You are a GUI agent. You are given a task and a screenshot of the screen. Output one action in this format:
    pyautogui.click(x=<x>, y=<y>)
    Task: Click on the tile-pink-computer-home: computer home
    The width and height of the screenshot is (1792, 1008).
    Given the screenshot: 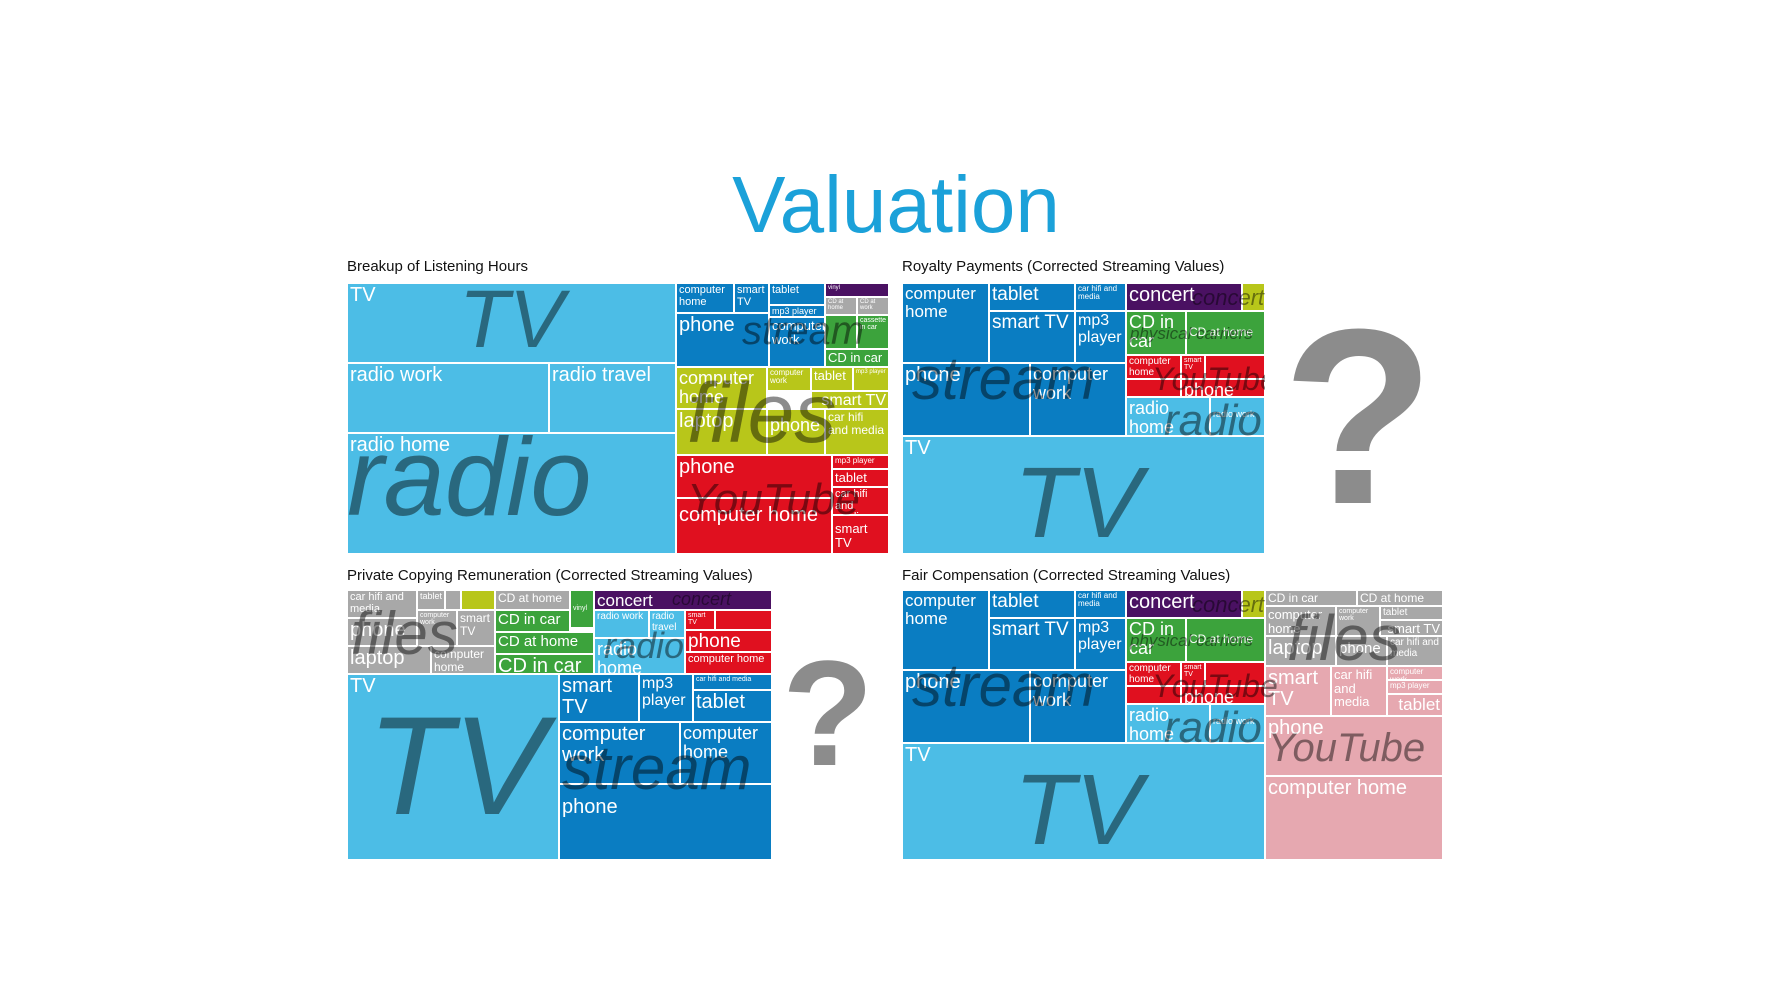 What is the action you would take?
    pyautogui.click(x=1354, y=818)
    